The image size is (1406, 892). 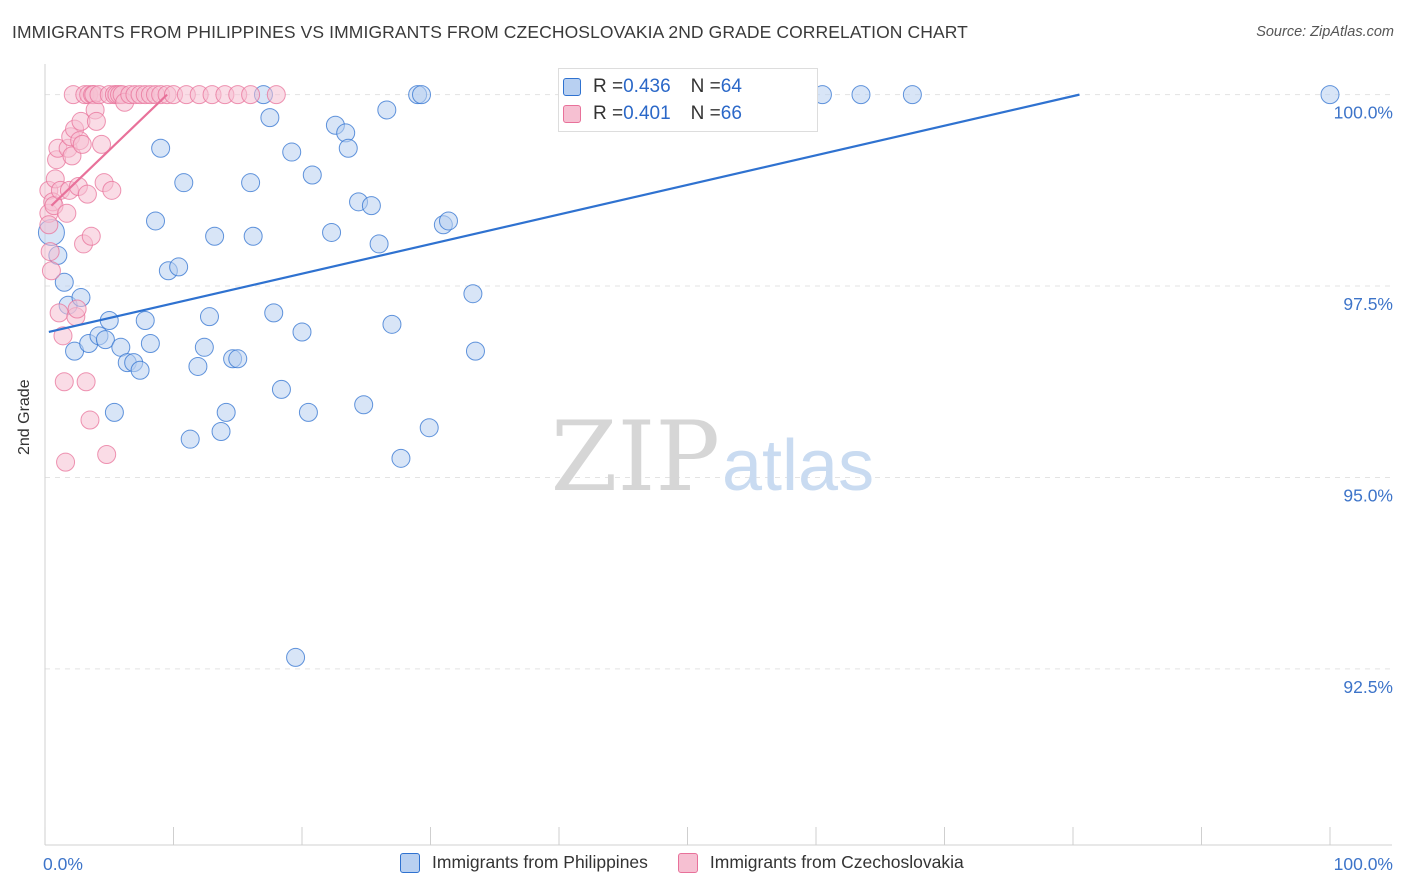 I want to click on x-tick-label: 0.0%, so click(x=63, y=864).